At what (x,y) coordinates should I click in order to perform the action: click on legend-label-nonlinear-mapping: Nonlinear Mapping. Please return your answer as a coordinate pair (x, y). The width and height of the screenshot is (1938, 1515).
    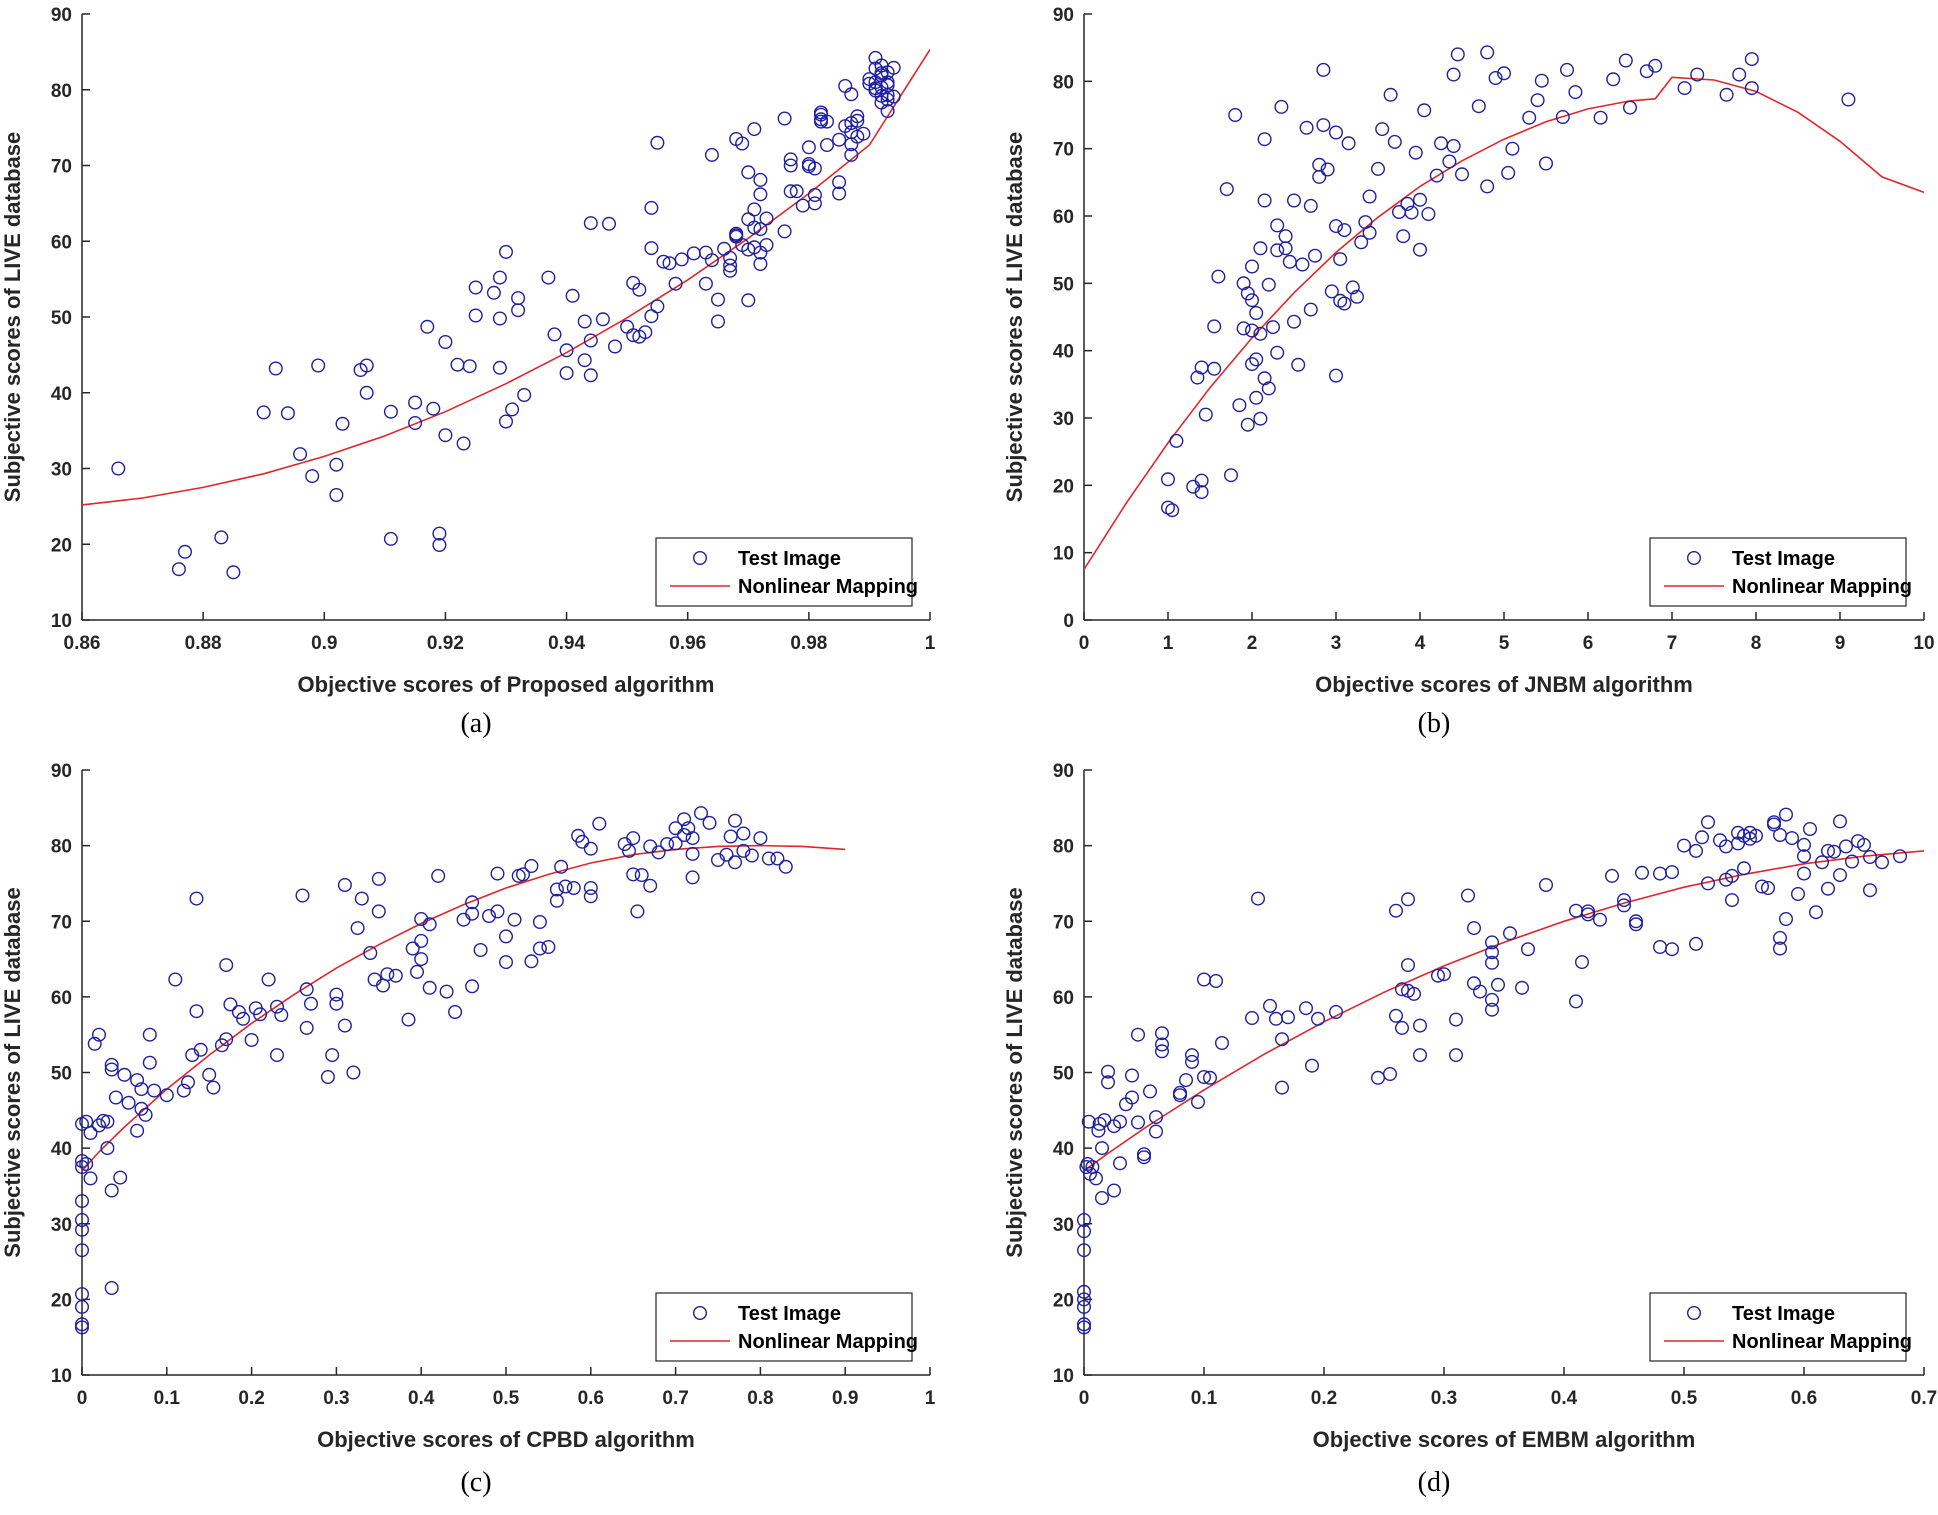
    Looking at the image, I should click on (1822, 587).